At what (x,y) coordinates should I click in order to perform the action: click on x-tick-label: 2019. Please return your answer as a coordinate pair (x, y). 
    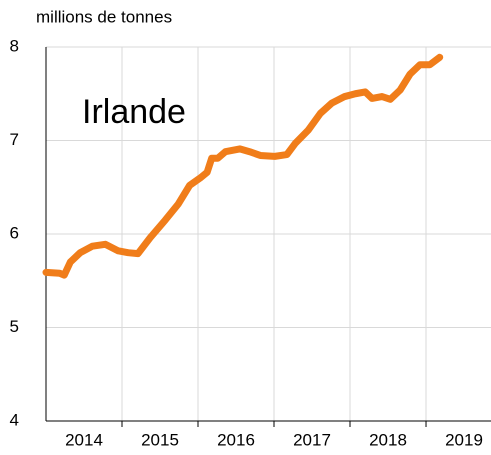
    Looking at the image, I should click on (464, 439).